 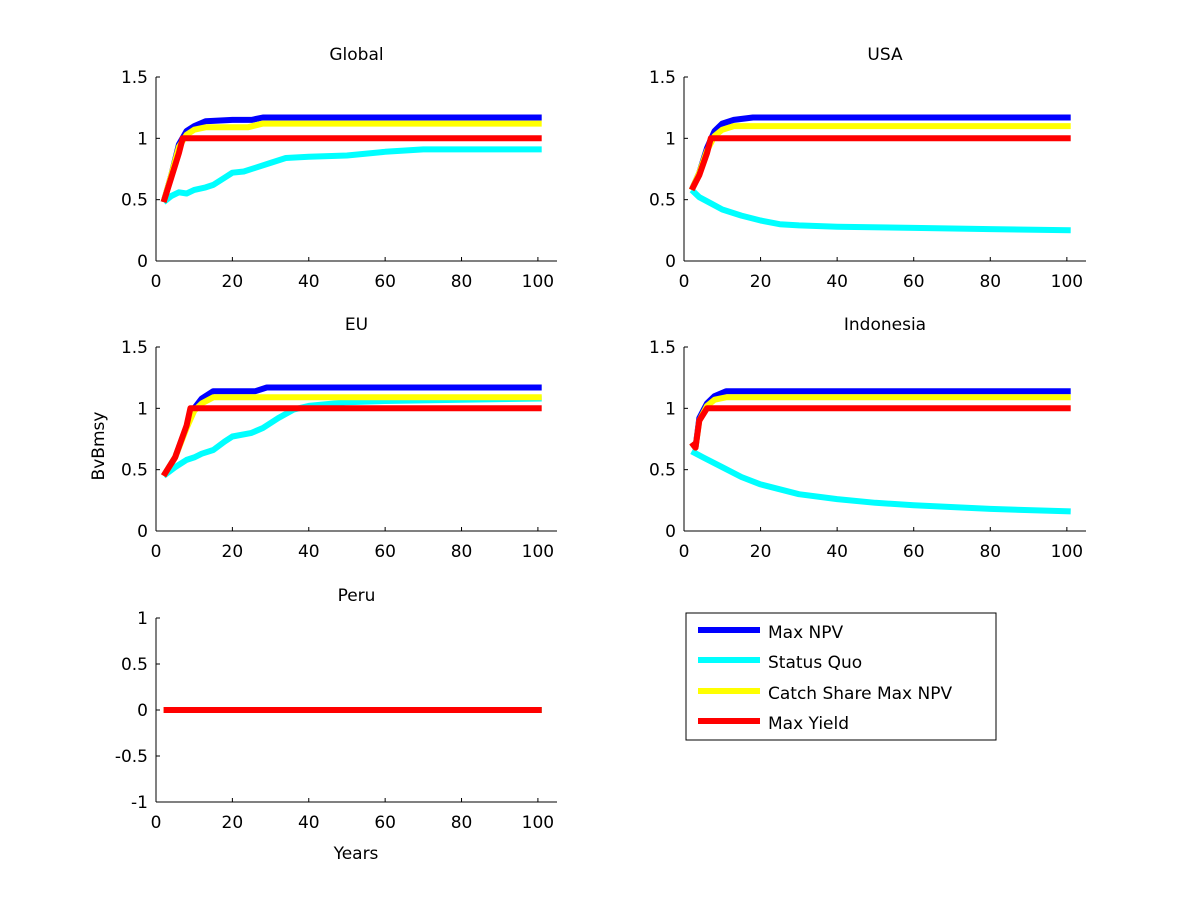 What do you see at coordinates (662, 201) in the screenshot?
I see `y-tick-label-usa: 0.5` at bounding box center [662, 201].